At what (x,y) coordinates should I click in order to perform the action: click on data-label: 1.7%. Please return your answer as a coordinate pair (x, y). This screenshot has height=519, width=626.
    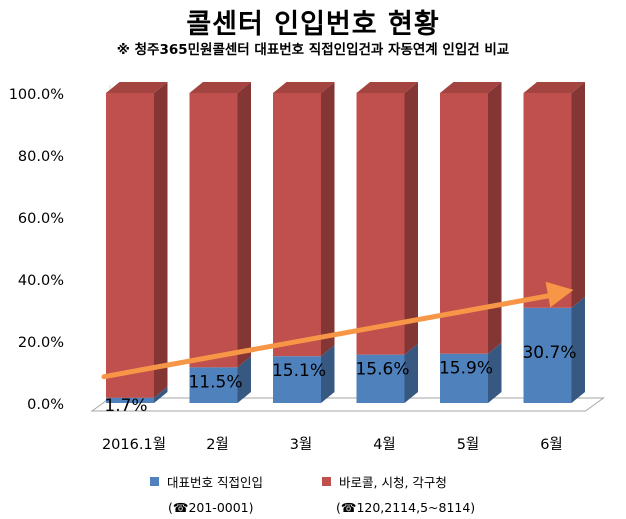
    Looking at the image, I should click on (125, 406).